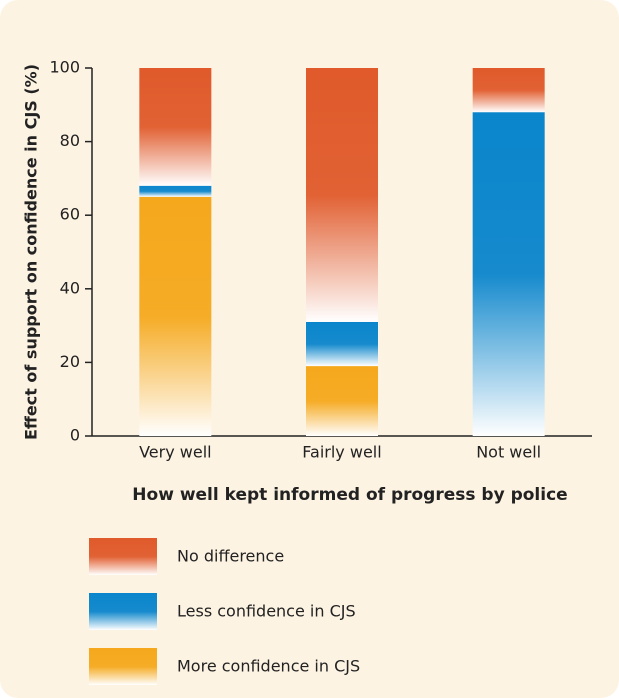 This screenshot has height=698, width=619. I want to click on legend-label: Less confidence in CJS, so click(266, 611).